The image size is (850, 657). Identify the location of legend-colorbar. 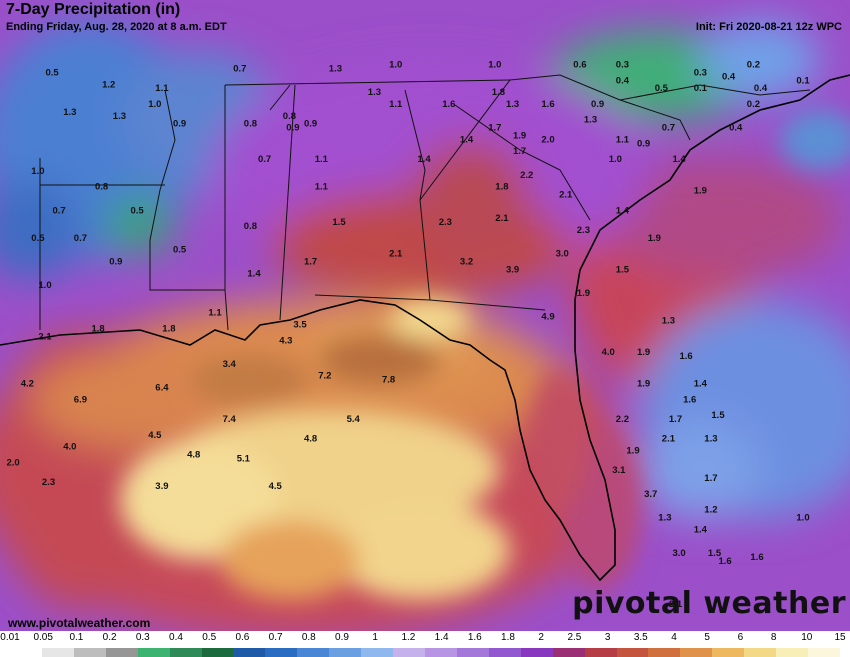
(425, 652).